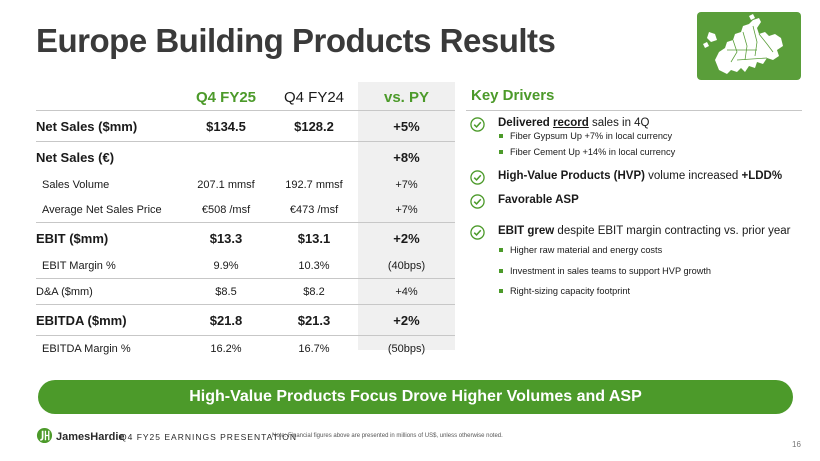 The height and width of the screenshot is (461, 820). Describe the element at coordinates (762, 176) in the screenshot. I see `driver-2-bold2: +LDD%` at that location.